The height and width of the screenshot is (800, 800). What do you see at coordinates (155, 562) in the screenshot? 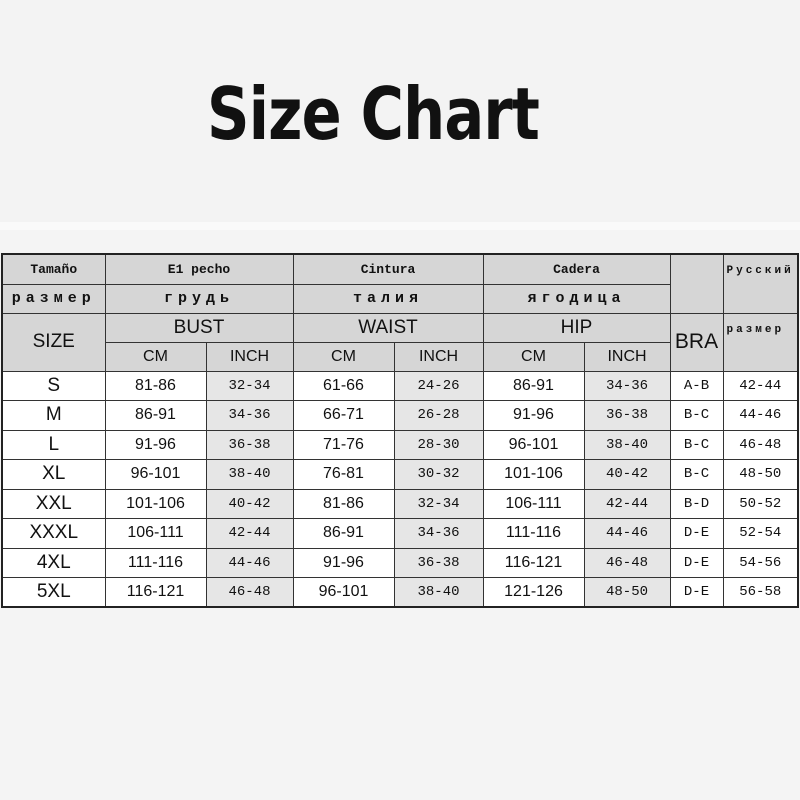
I see `bust-cm-cell: 111-116` at bounding box center [155, 562].